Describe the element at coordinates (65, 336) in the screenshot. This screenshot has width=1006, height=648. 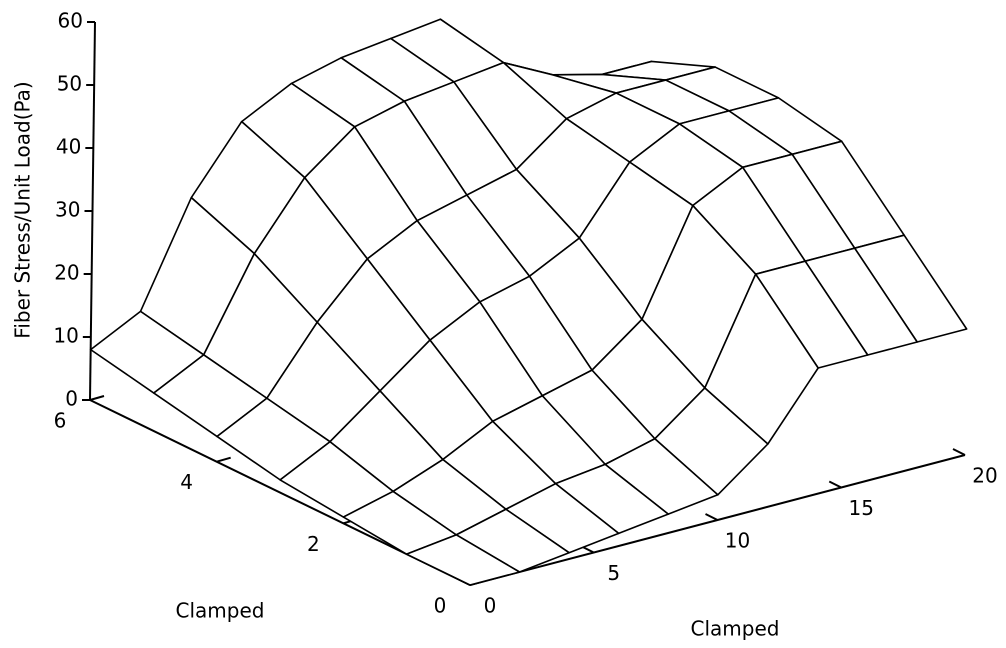
I see `z-tick-label: 10` at that location.